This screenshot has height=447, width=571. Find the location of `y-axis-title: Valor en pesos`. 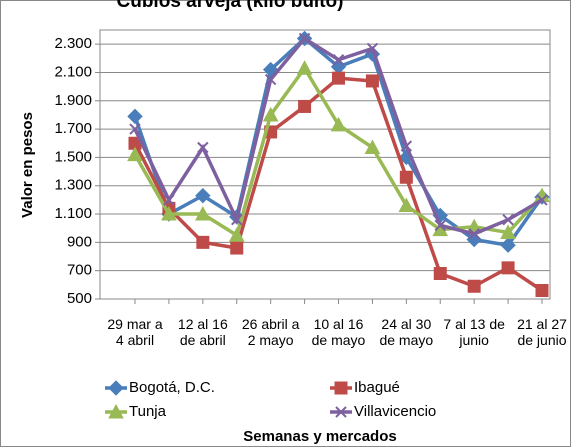

y-axis-title: Valor en pesos is located at coordinates (27, 165).